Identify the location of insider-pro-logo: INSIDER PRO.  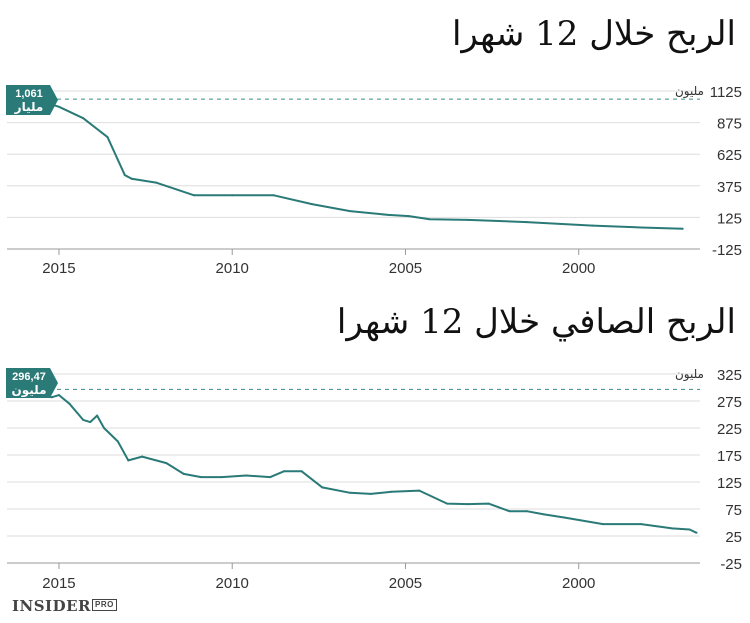
(64, 606).